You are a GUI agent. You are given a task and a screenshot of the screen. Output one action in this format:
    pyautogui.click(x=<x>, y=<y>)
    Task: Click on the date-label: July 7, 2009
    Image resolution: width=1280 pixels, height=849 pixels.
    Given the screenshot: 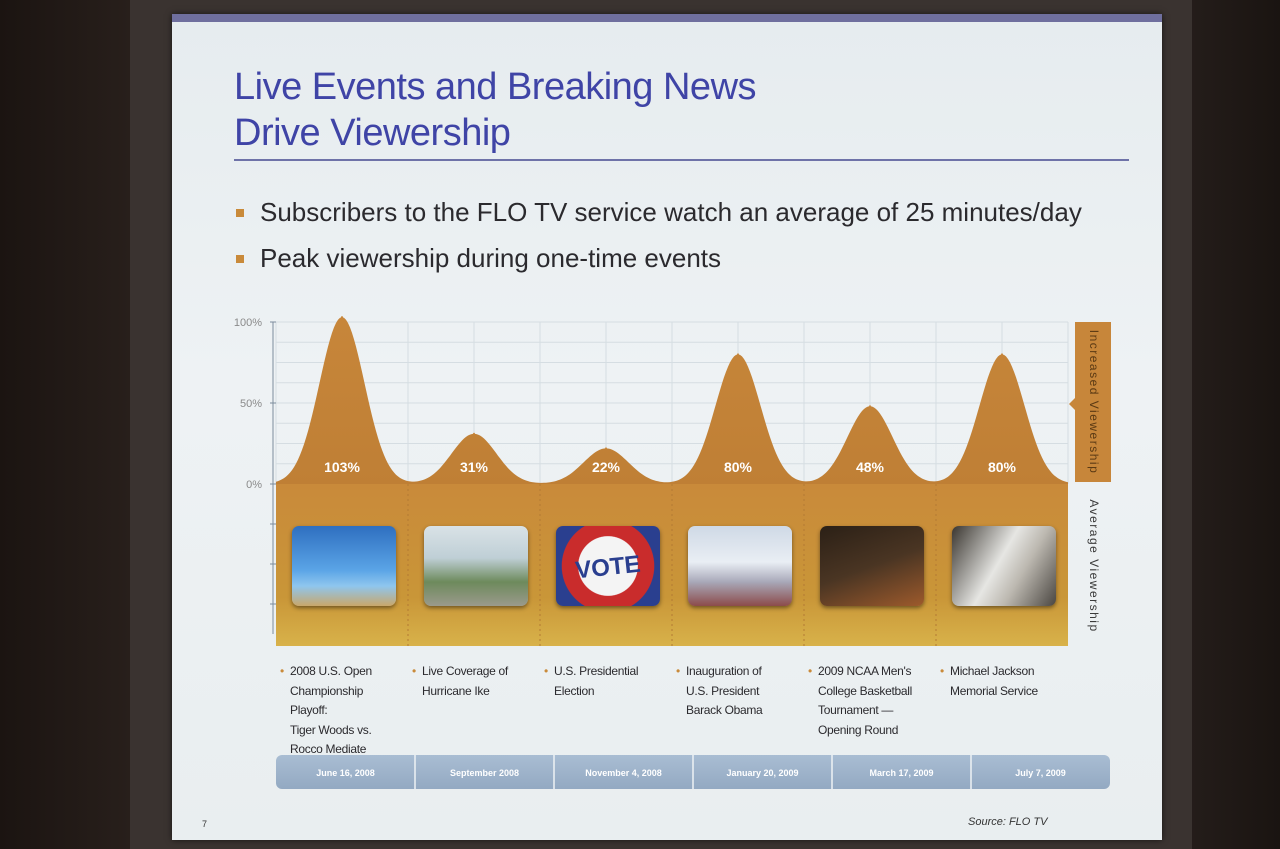 What is the action you would take?
    pyautogui.click(x=1040, y=773)
    